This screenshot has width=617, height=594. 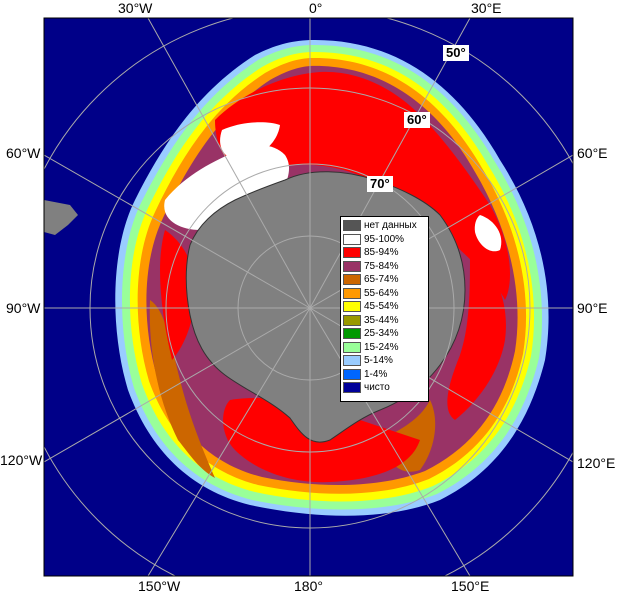 I want to click on legend-item: нет данных, so click(x=384, y=226).